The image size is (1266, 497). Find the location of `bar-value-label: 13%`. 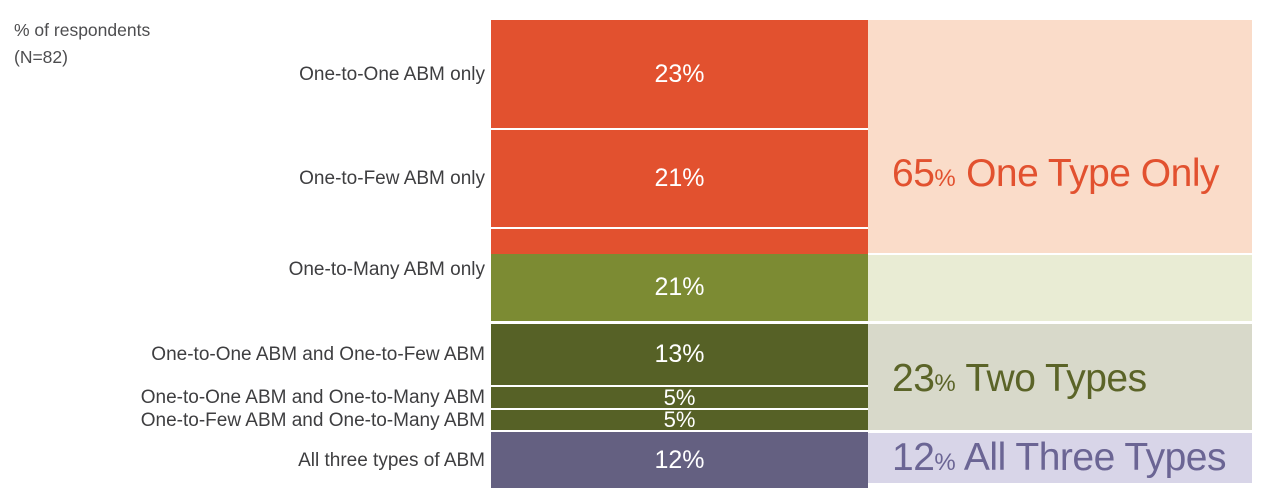

bar-value-label: 13% is located at coordinates (679, 354).